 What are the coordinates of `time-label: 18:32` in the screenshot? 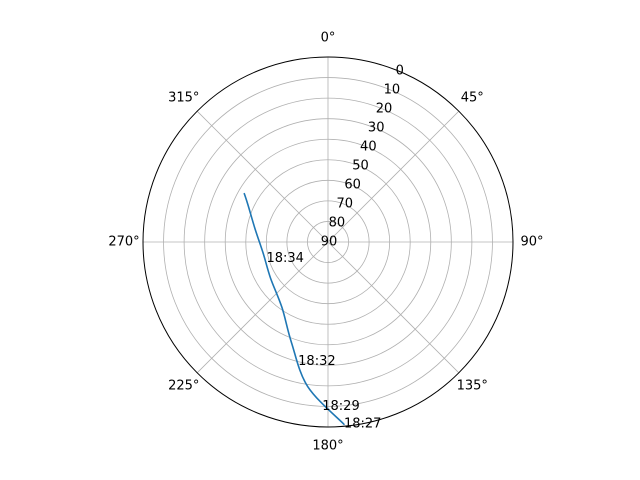 It's located at (316, 361).